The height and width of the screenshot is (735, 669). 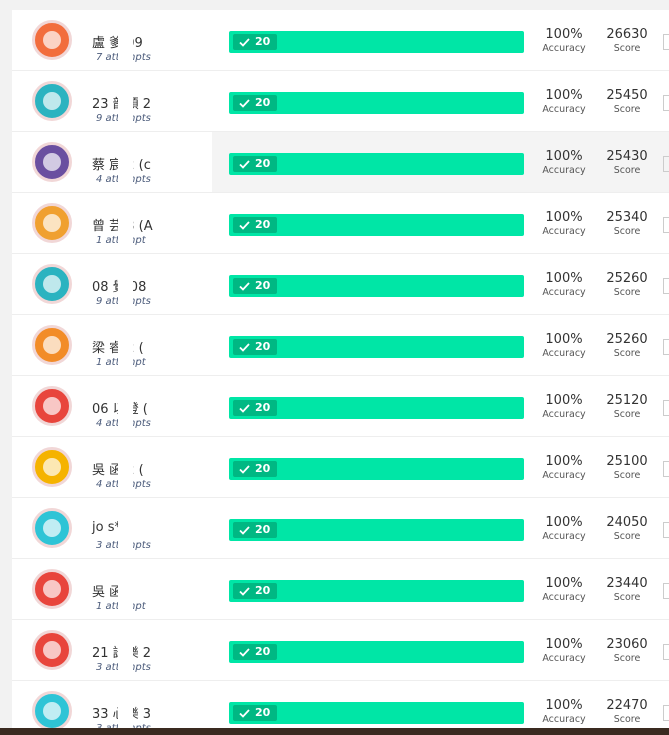 What do you see at coordinates (627, 467) in the screenshot?
I see `score: 25100 Score` at bounding box center [627, 467].